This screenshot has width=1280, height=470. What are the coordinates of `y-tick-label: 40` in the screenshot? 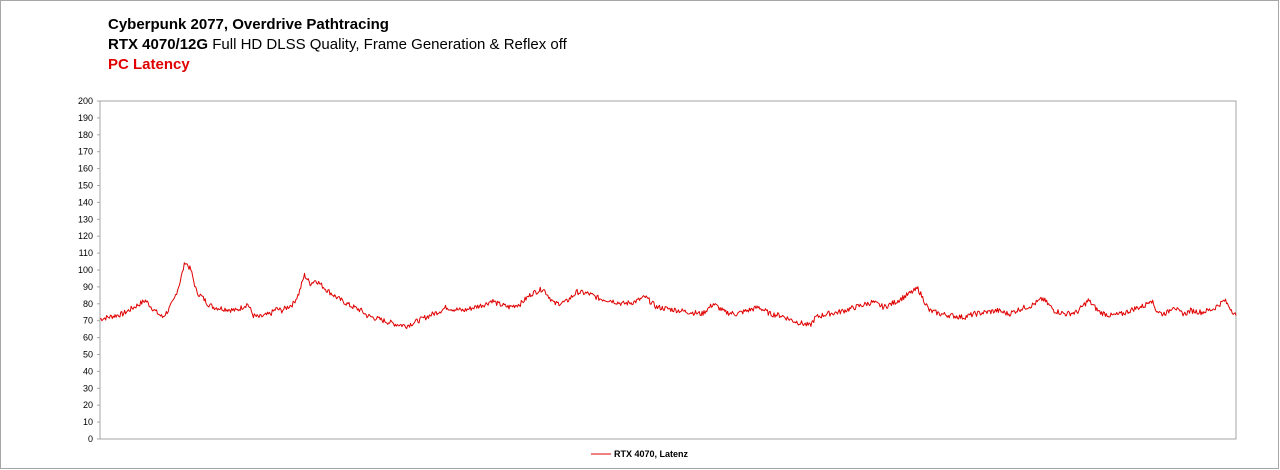 It's located at (88, 371).